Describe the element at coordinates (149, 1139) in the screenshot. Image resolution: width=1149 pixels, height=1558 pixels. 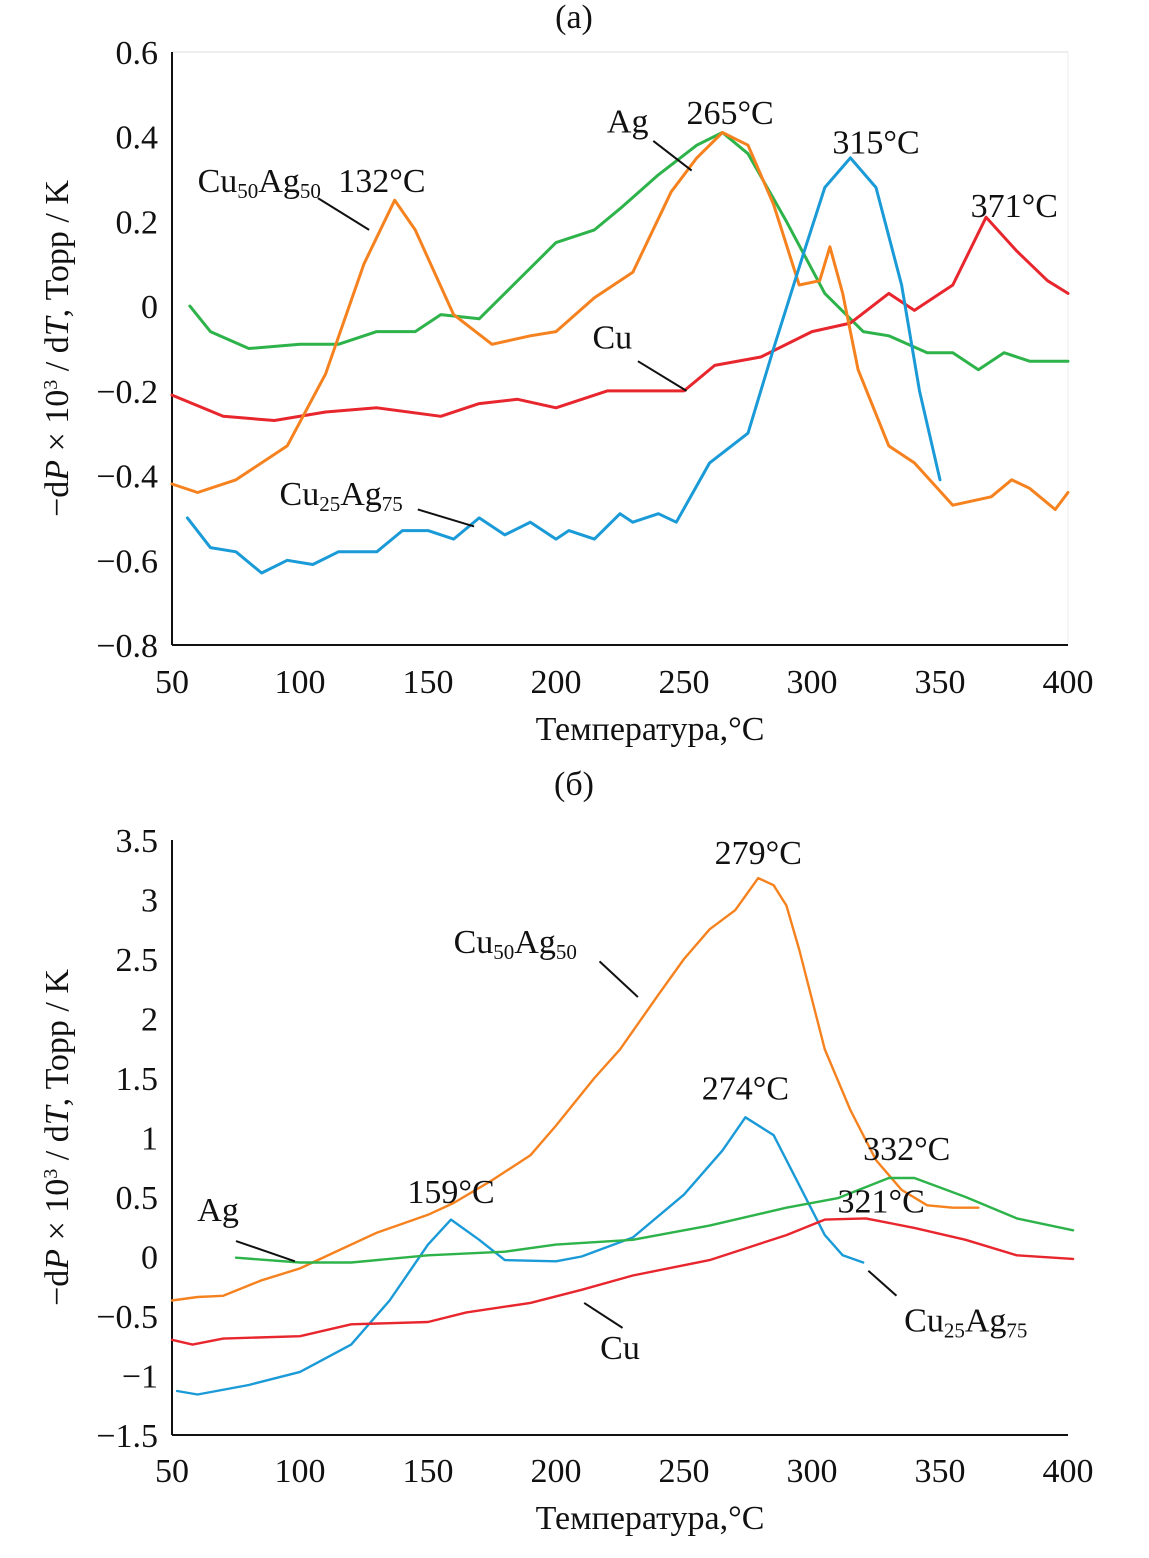
I see `y-tick-label: 1` at that location.